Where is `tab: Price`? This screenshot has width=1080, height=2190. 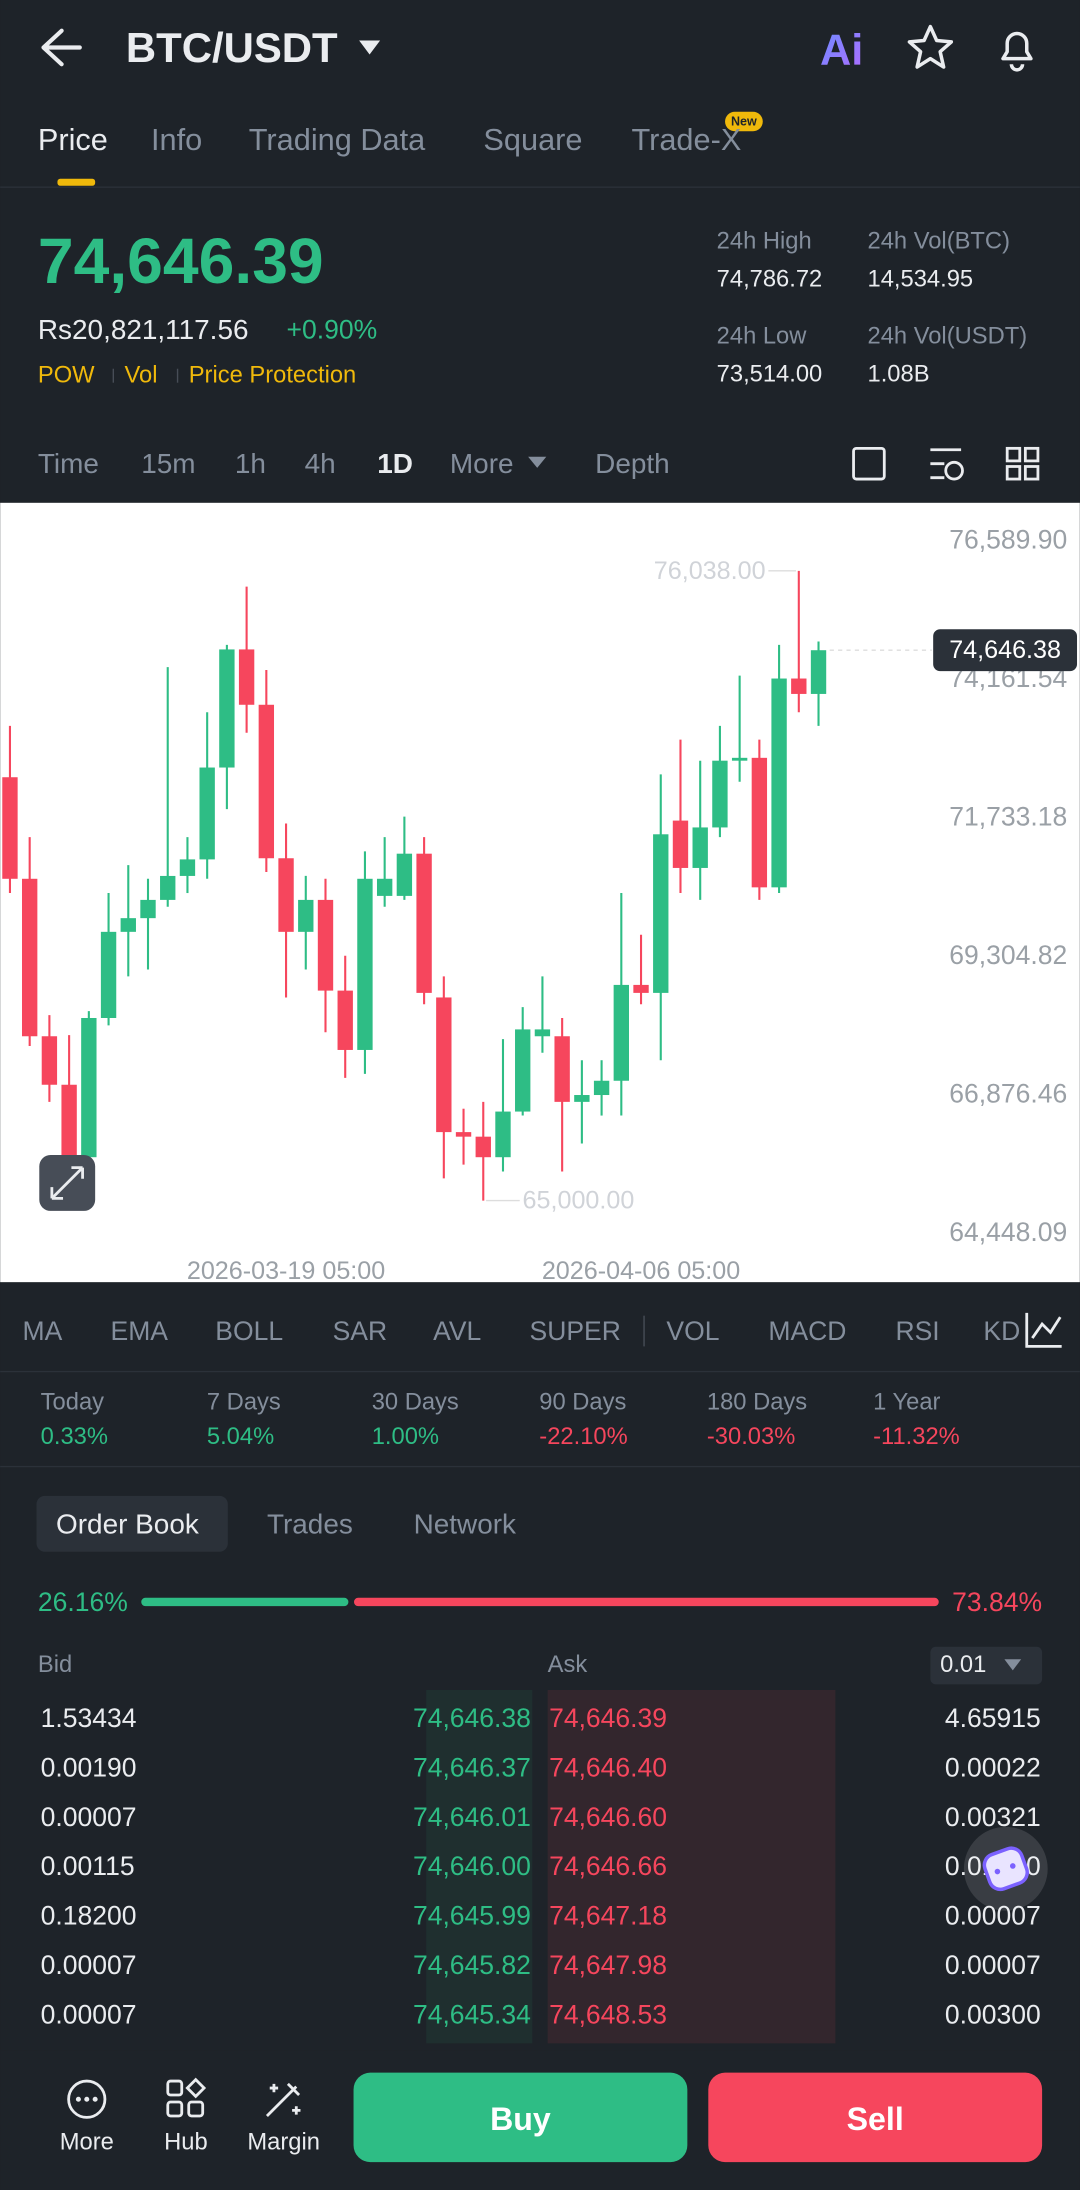 tab: Price is located at coordinates (73, 139).